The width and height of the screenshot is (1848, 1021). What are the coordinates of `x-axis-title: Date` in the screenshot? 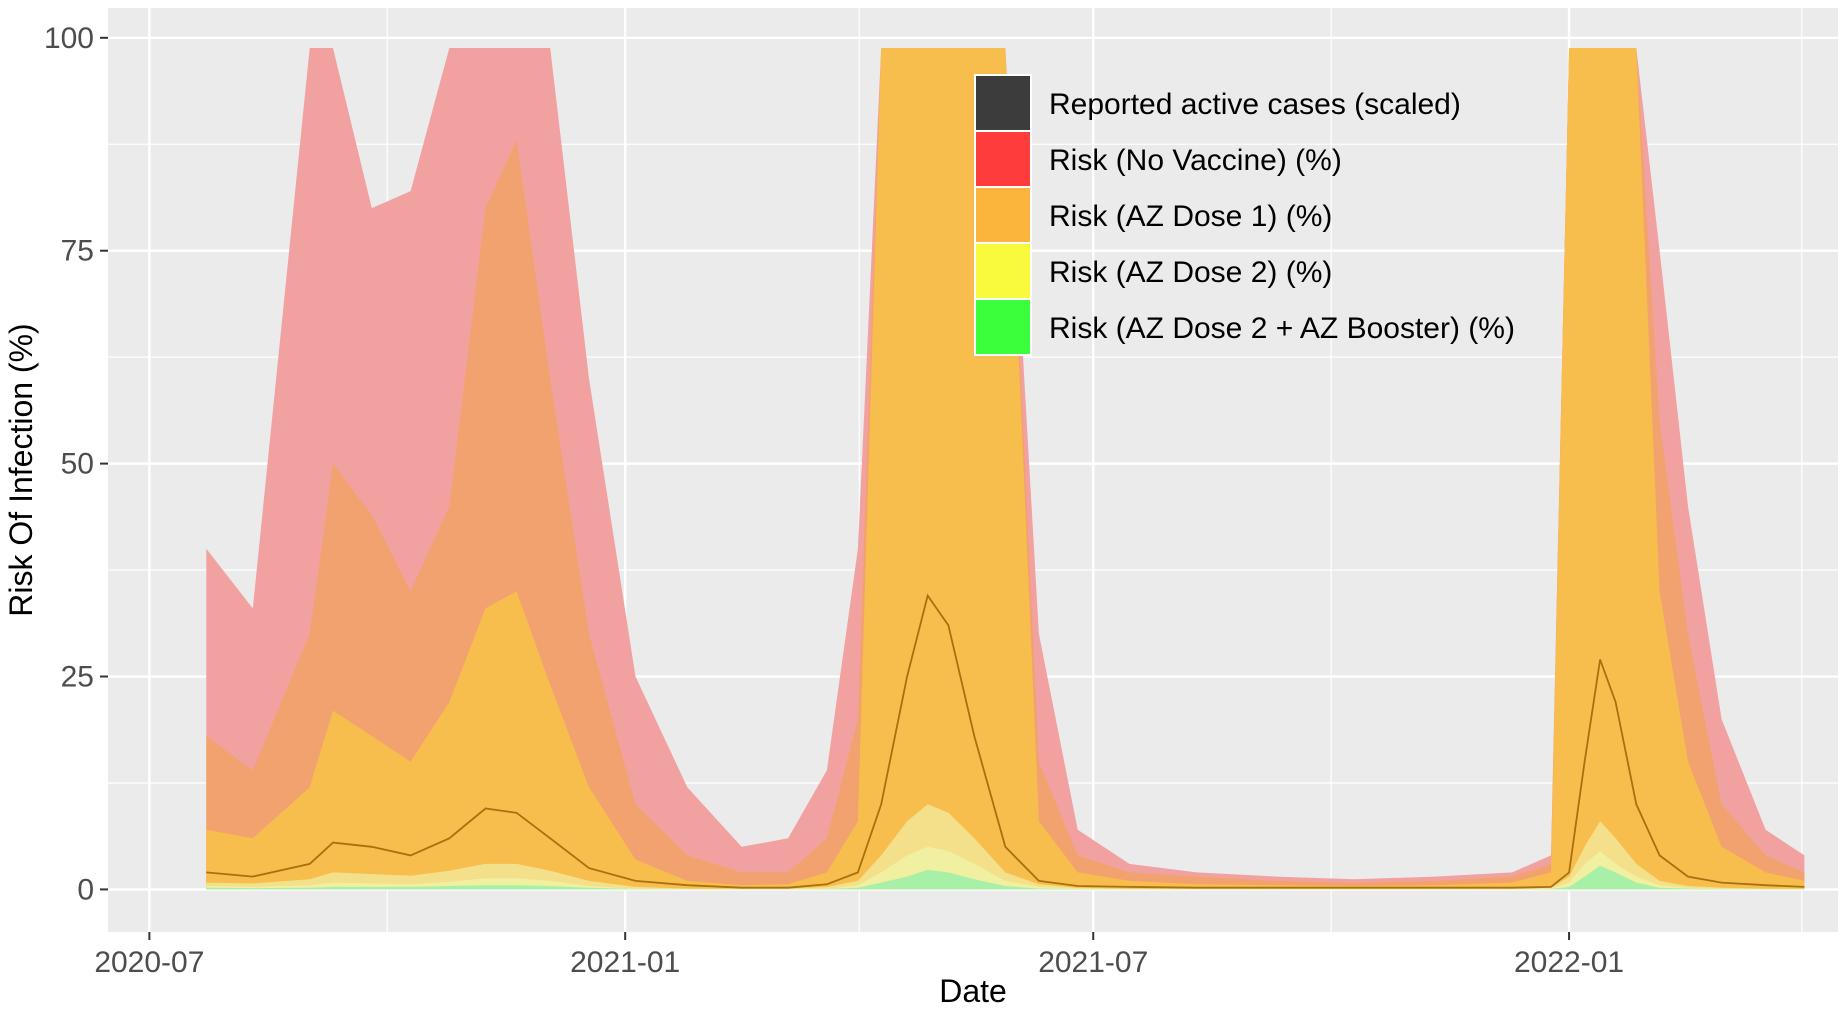 It's located at (973, 991).